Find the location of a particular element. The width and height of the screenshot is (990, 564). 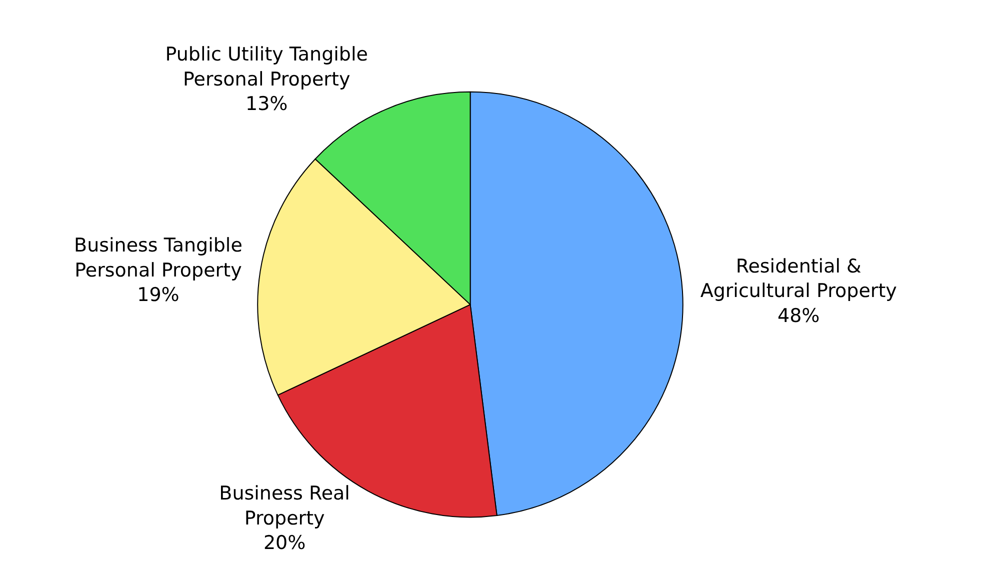

slice-label: Business Tangible Personal Property is located at coordinates (158, 258).